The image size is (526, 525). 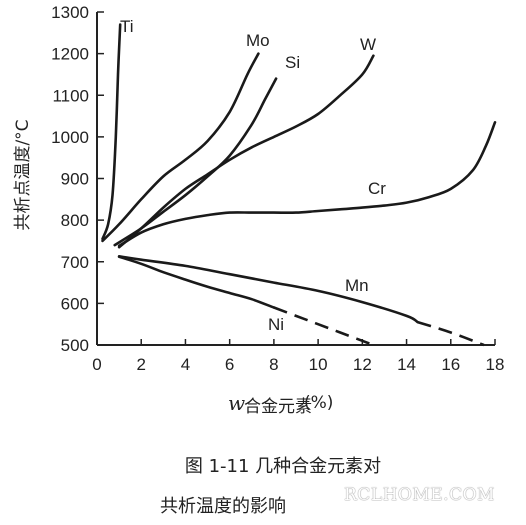 What do you see at coordinates (273, 364) in the screenshot?
I see `x-tick-label: 8` at bounding box center [273, 364].